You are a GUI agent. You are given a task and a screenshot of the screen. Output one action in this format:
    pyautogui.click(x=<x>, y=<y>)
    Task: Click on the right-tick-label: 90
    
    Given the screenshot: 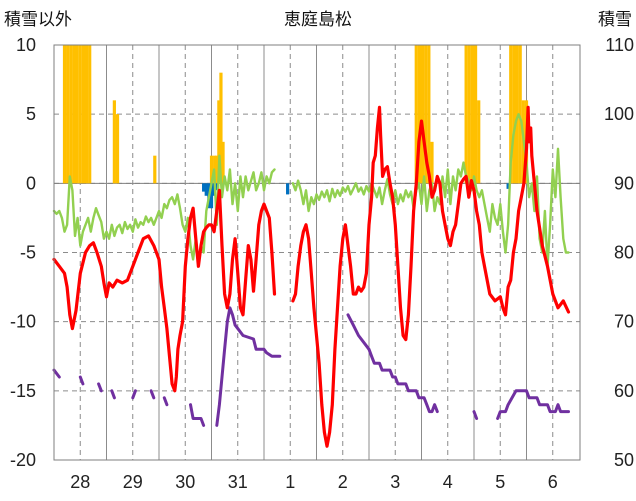 What is the action you would take?
    pyautogui.click(x=624, y=183)
    